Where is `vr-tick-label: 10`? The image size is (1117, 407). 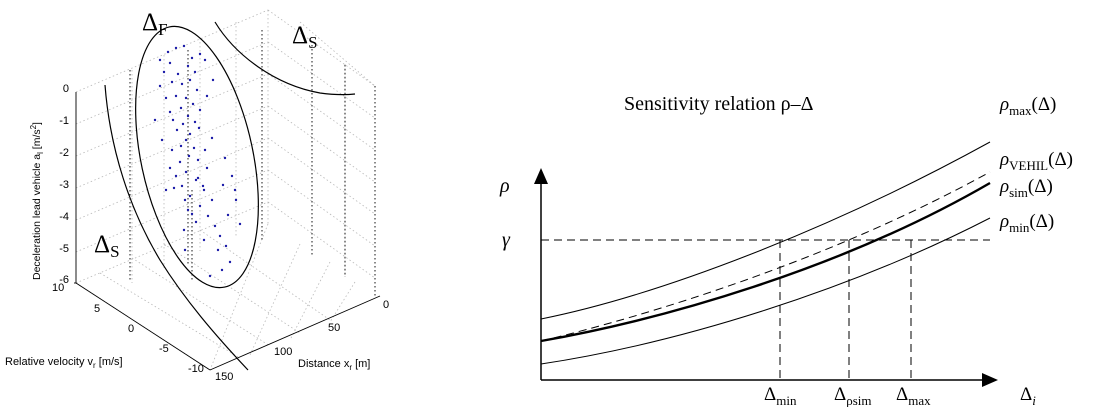
vr-tick-label: 10 is located at coordinates (58, 288).